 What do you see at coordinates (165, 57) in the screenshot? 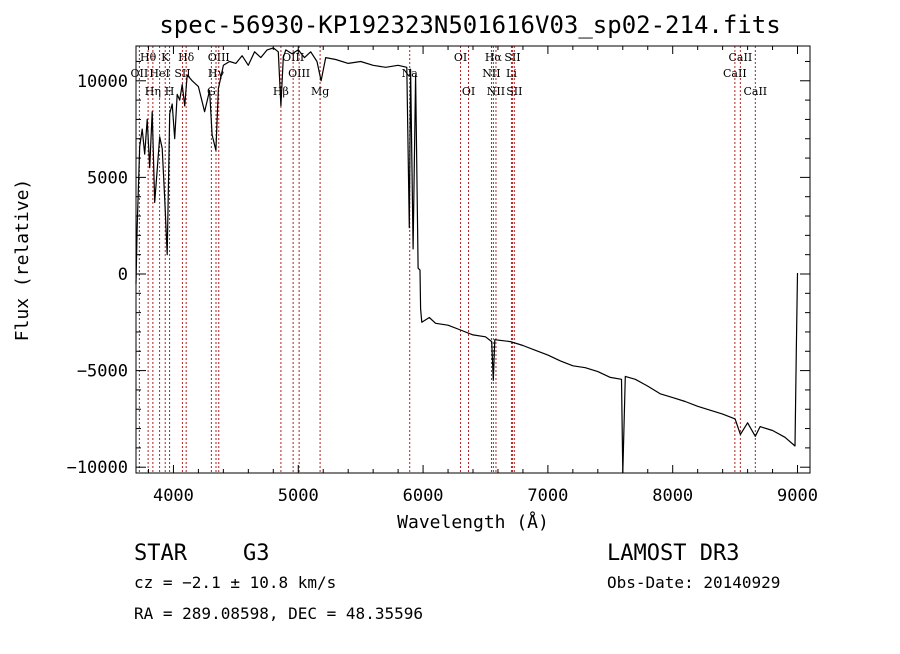
I see `line-label: K` at bounding box center [165, 57].